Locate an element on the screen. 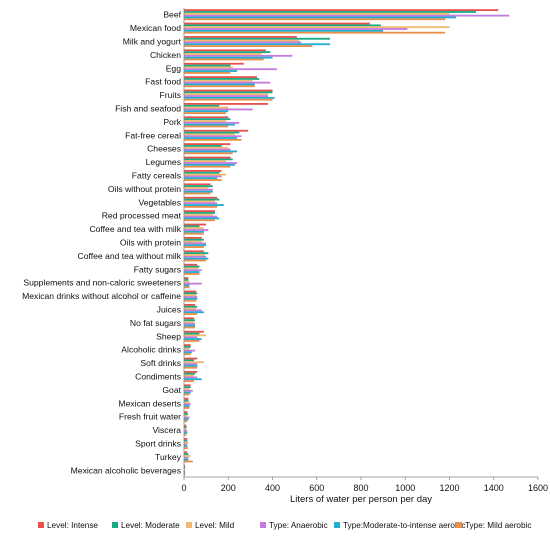  x-tick-label: 400 is located at coordinates (272, 488).